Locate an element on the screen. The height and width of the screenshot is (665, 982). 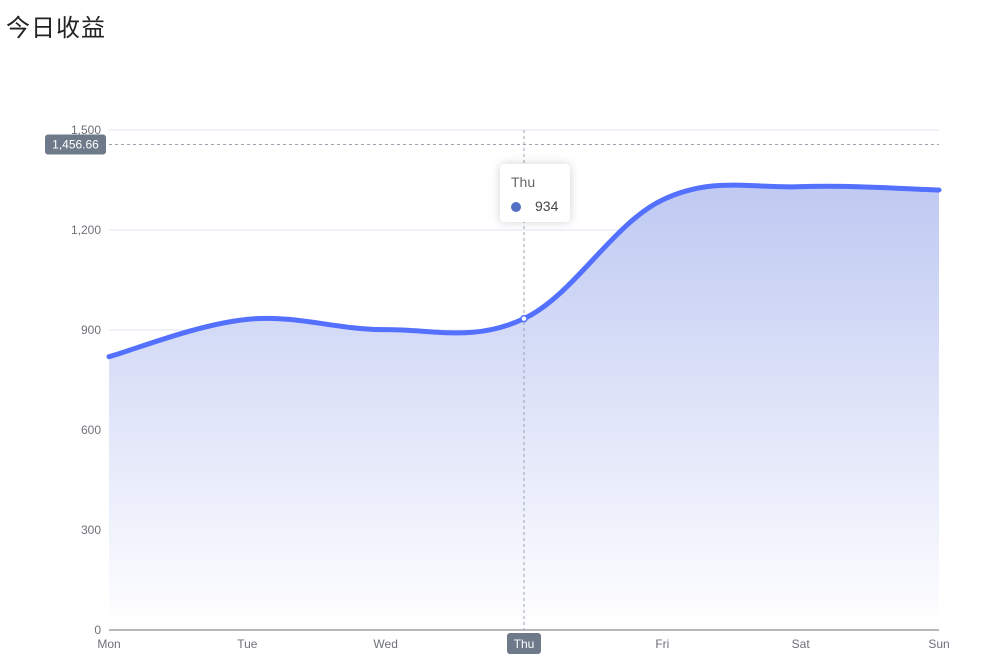
x-tick-label: Sat is located at coordinates (801, 644).